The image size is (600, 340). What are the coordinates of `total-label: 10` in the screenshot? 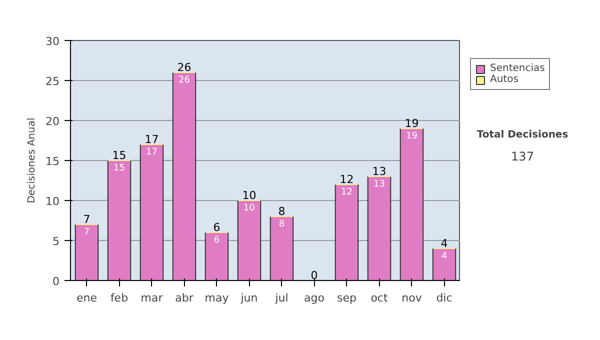 It's located at (249, 195).